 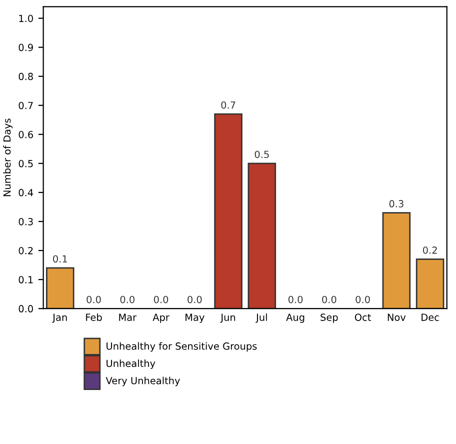 I want to click on y-tick-label: 0.7, so click(x=25, y=106).